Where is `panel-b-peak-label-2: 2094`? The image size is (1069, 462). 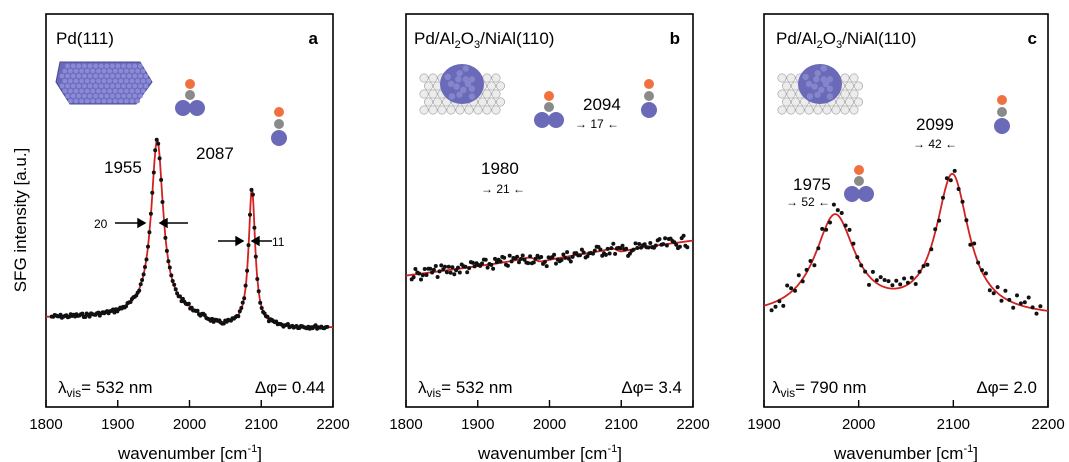
panel-b-peak-label-2: 2094 is located at coordinates (602, 104).